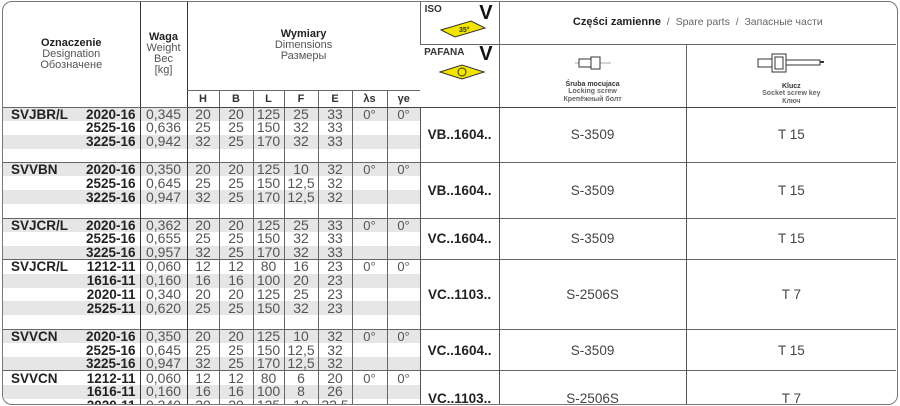 Image resolution: width=900 pixels, height=406 pixels. I want to click on table-row: 2525-16 0,645 25 25 150 12,5 32, so click(449, 183).